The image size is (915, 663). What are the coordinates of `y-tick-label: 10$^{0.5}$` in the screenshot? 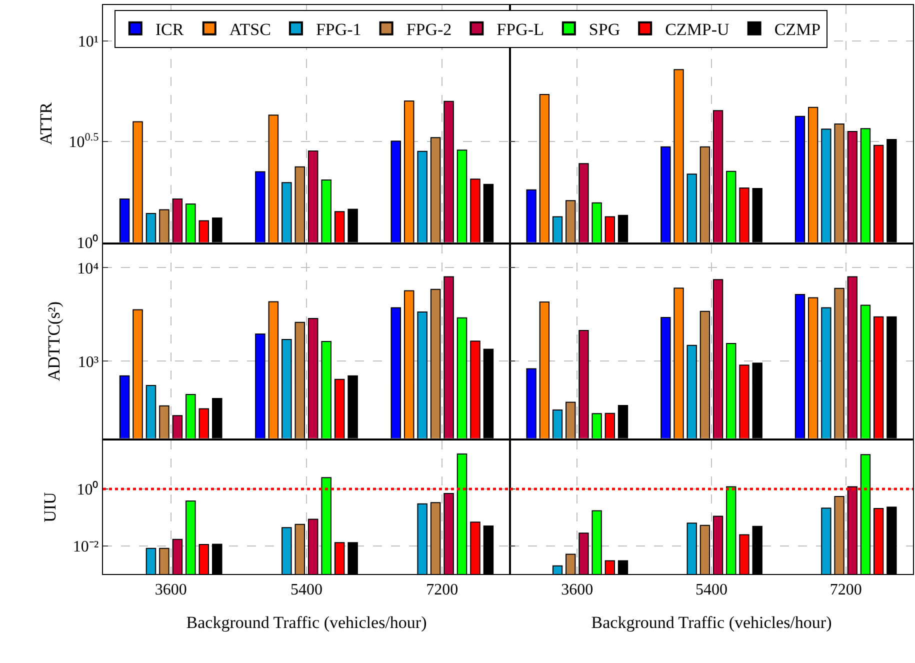 It's located at (84, 142).